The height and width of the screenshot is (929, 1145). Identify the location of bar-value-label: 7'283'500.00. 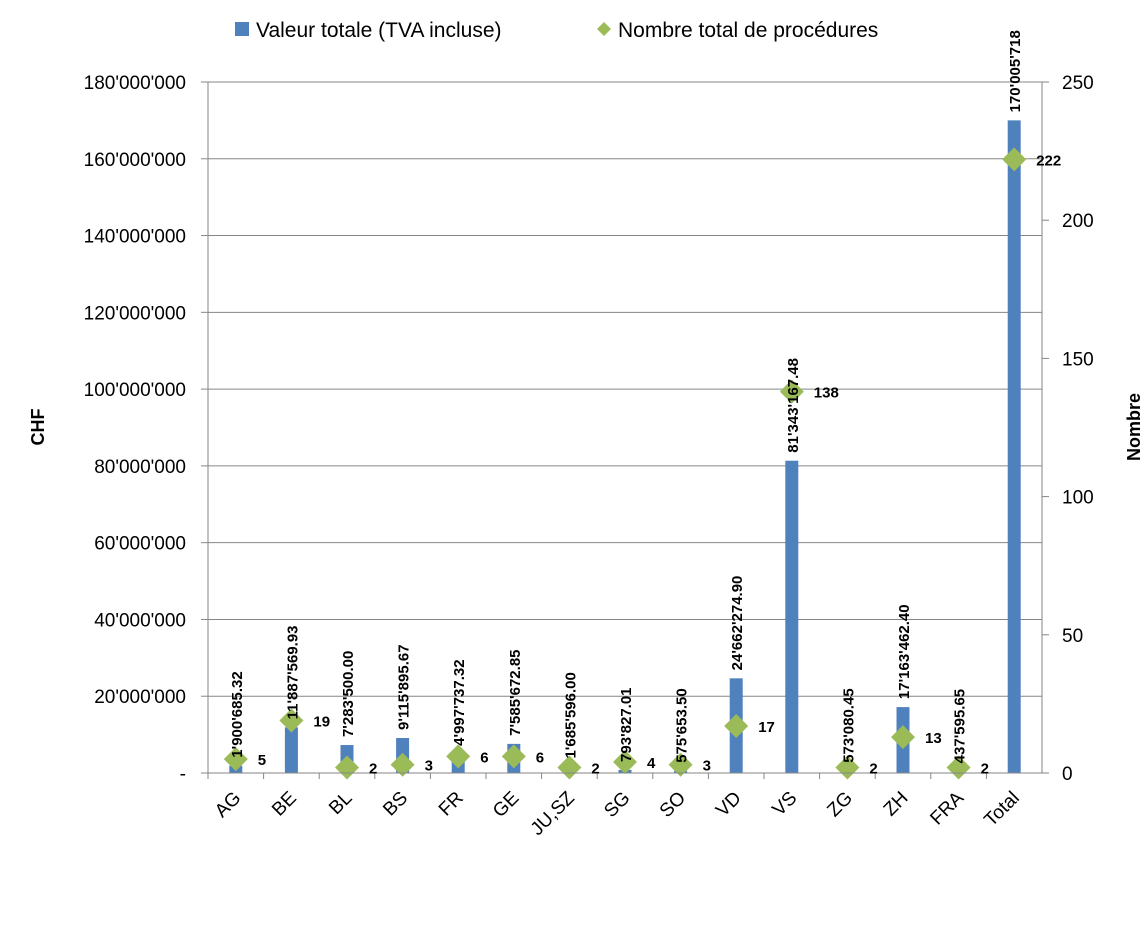
(348, 694).